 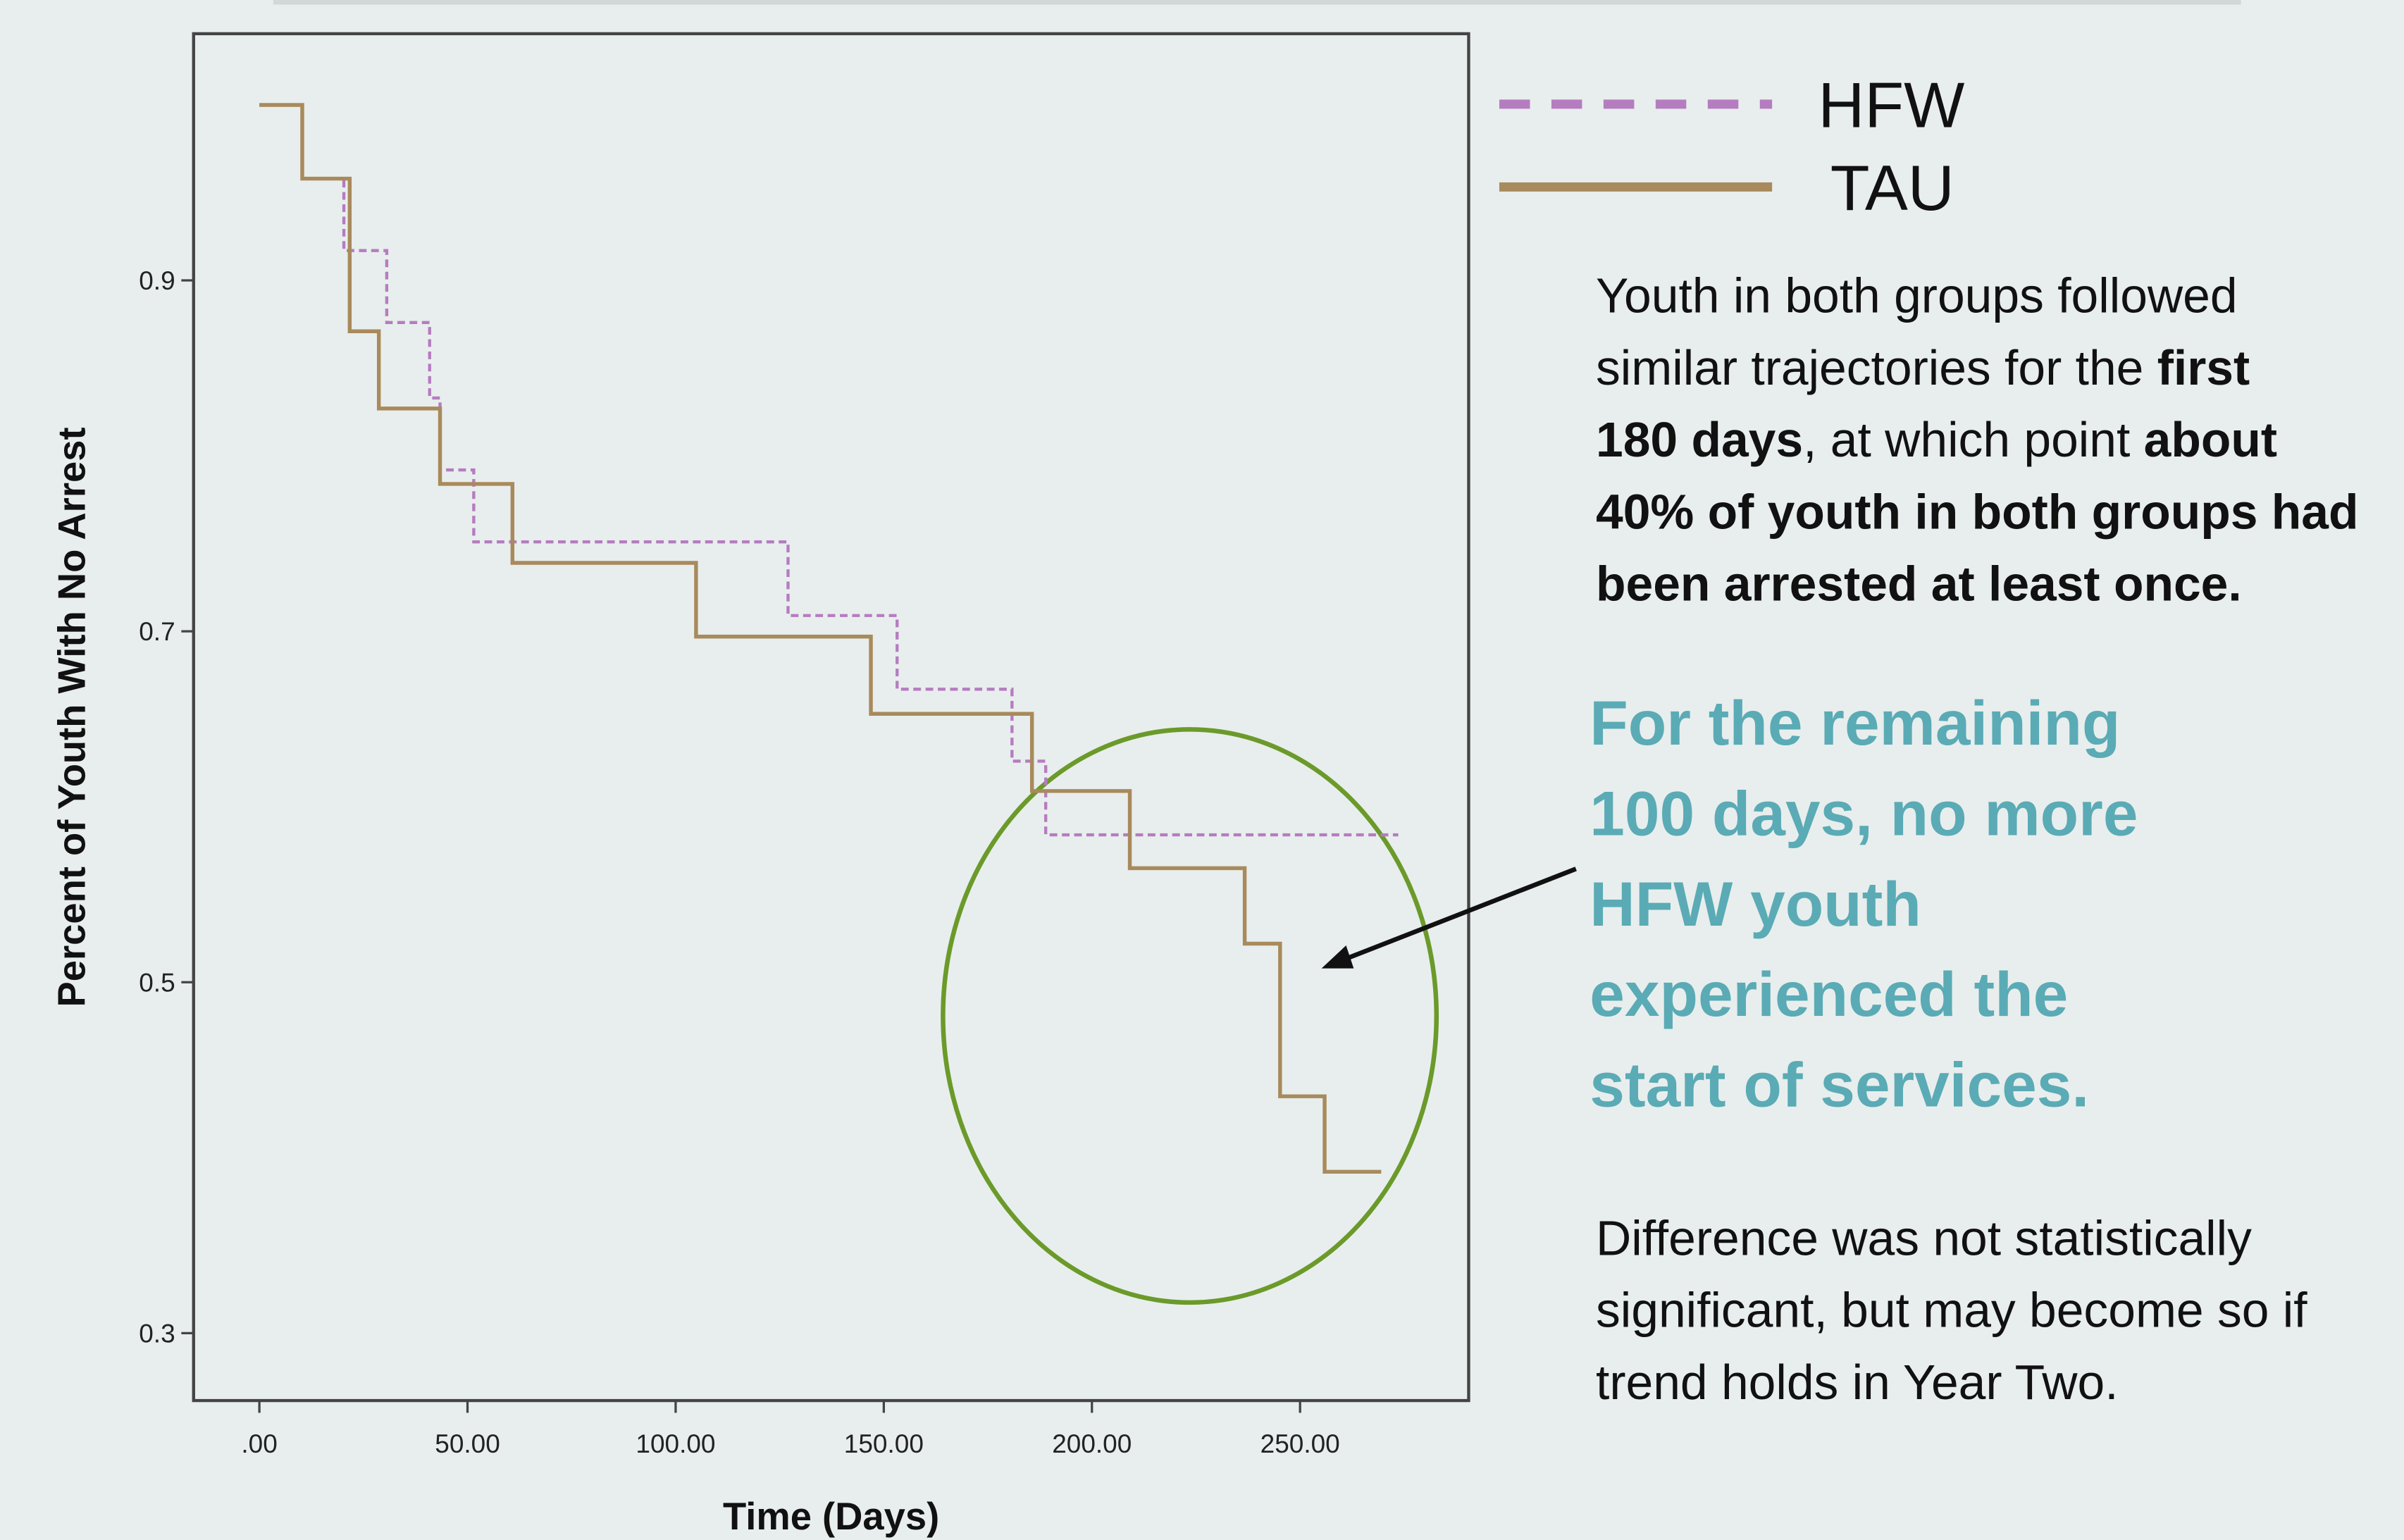 I want to click on annotation-text: first, so click(x=2203, y=368).